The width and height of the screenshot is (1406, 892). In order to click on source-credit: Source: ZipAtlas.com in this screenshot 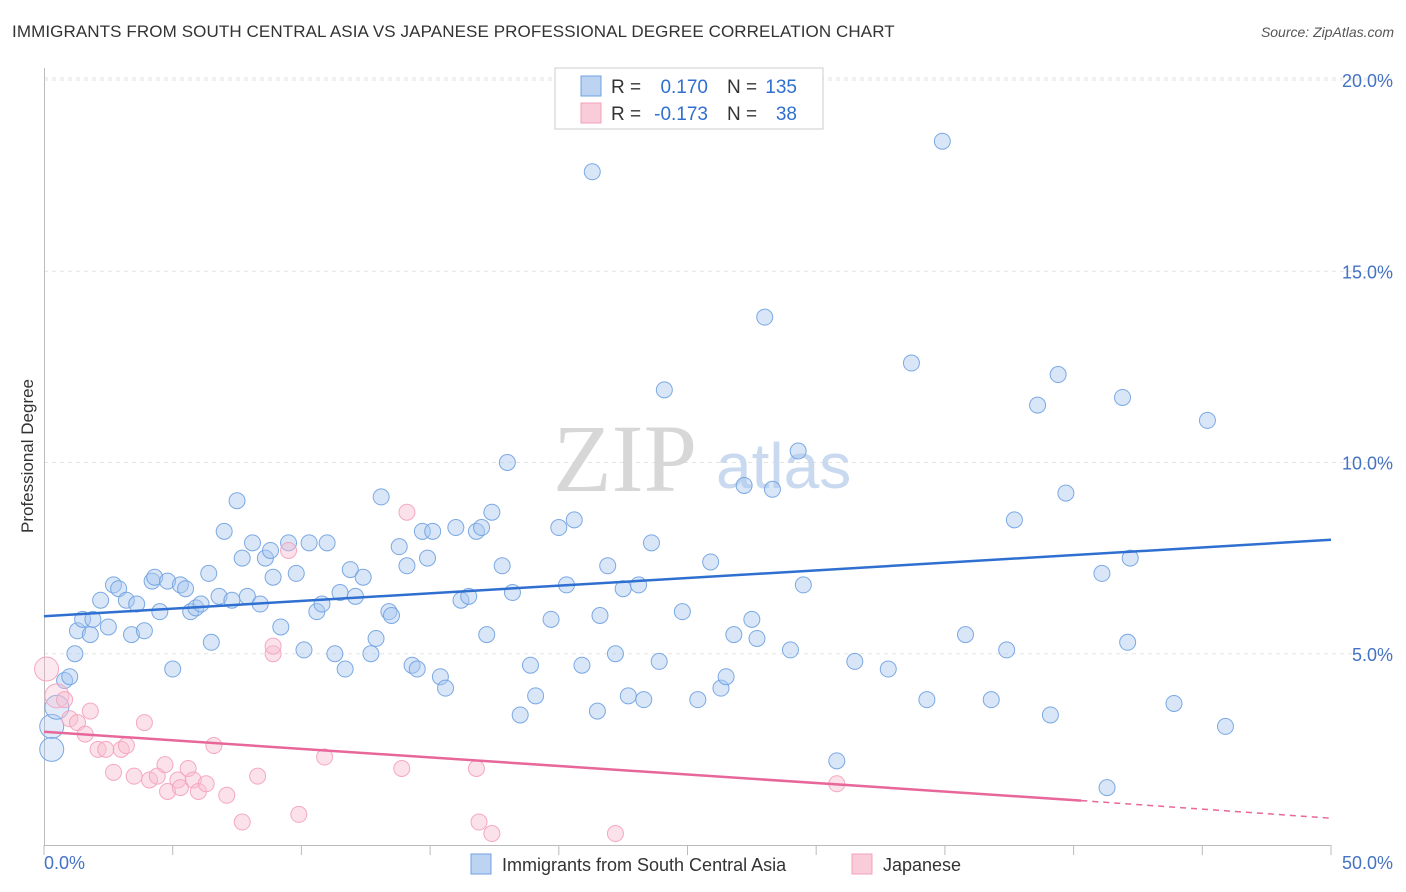, I will do `click(1327, 32)`.